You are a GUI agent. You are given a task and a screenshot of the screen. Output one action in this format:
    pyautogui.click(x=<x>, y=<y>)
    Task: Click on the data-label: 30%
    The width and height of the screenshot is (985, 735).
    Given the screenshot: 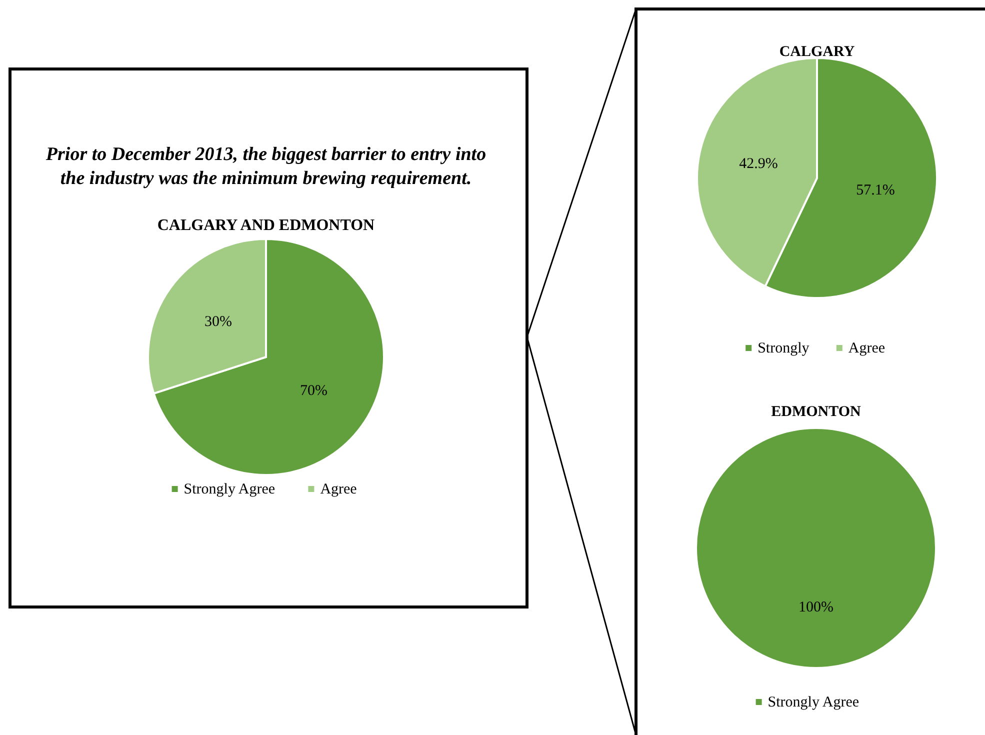 What is the action you would take?
    pyautogui.click(x=218, y=322)
    